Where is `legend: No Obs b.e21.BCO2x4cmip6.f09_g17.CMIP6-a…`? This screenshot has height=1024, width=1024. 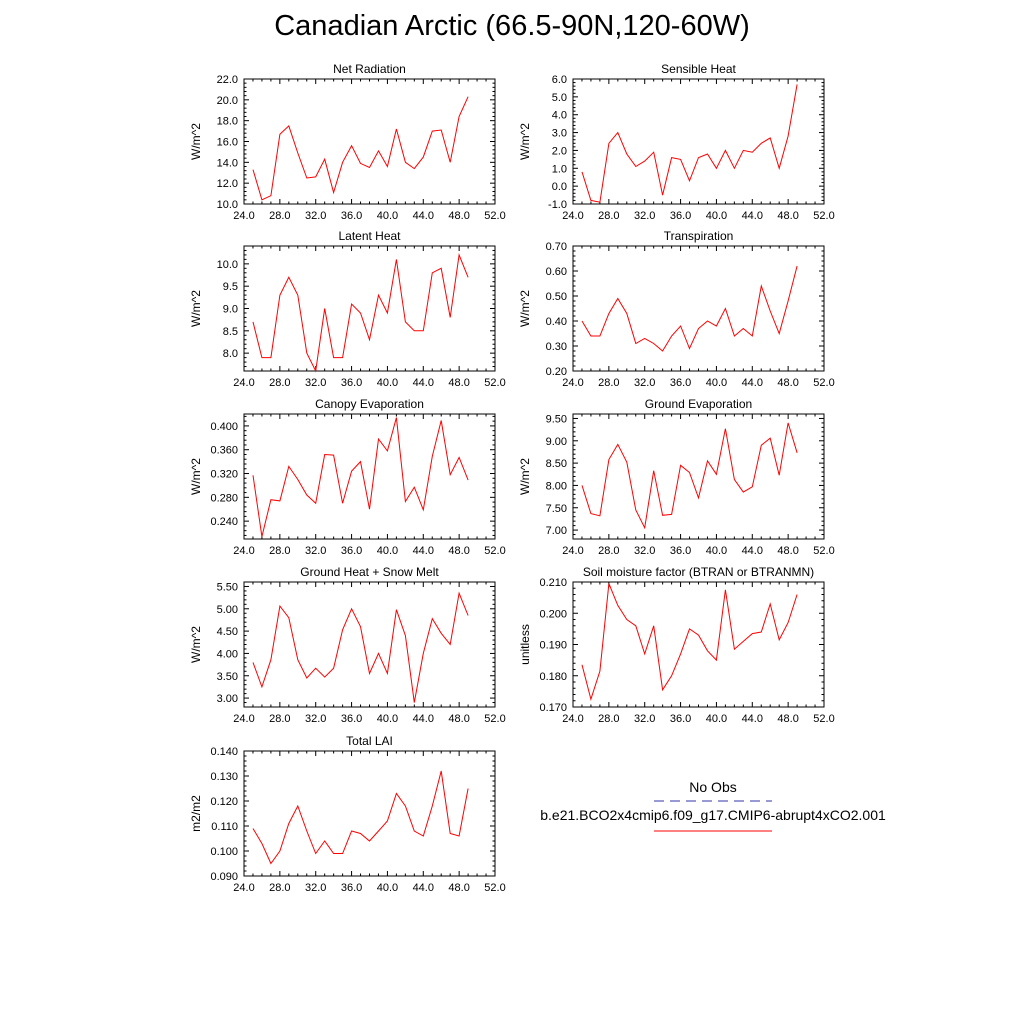
legend: No Obs b.e21.BCO2x4cmip6.f09_g17.CMIP6-a… is located at coordinates (713, 805).